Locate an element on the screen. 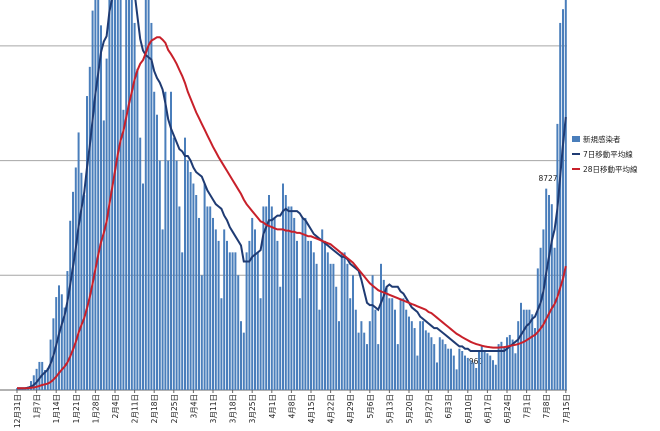  x-tick-label: 1月21日 is located at coordinates (76, 408).